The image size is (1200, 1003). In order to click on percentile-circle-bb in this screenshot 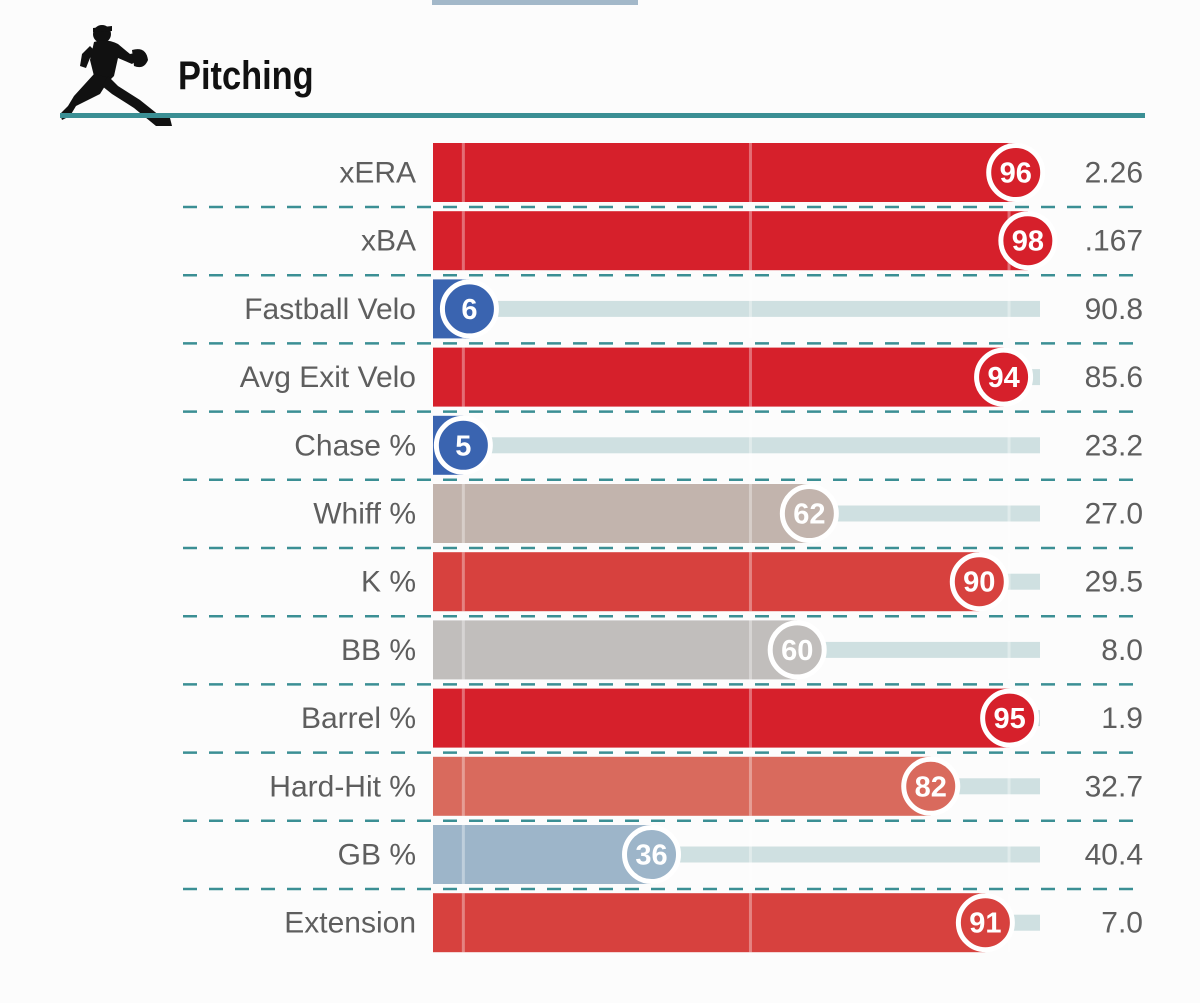, I will do `click(797, 650)`.